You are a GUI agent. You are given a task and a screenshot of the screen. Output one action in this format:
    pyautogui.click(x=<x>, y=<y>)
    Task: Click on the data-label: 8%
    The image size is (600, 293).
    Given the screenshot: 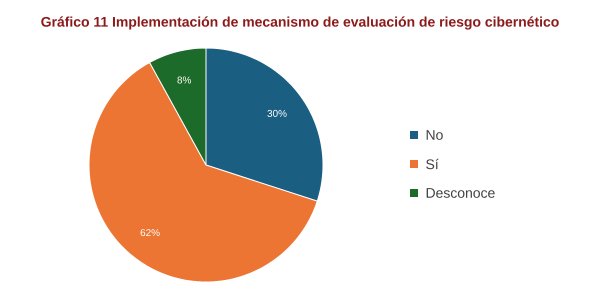 What is the action you would take?
    pyautogui.click(x=184, y=80)
    